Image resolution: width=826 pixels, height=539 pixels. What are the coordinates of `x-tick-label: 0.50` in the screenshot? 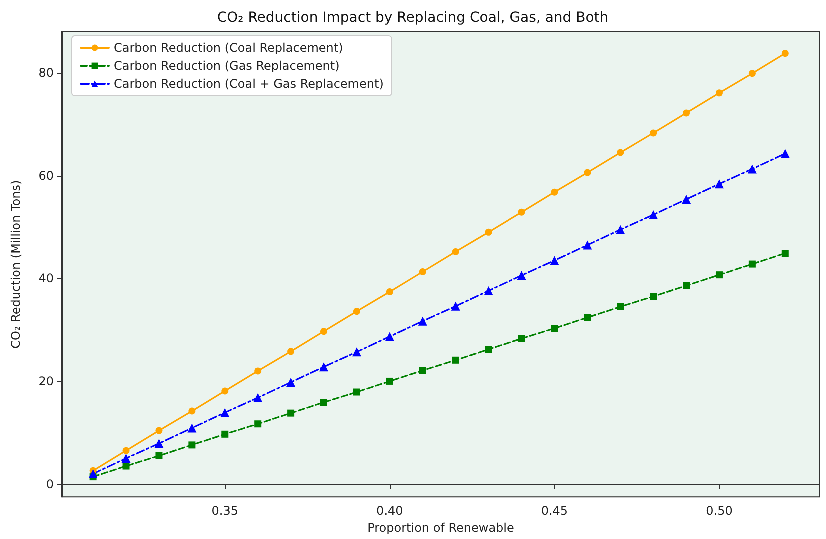 It's located at (719, 511).